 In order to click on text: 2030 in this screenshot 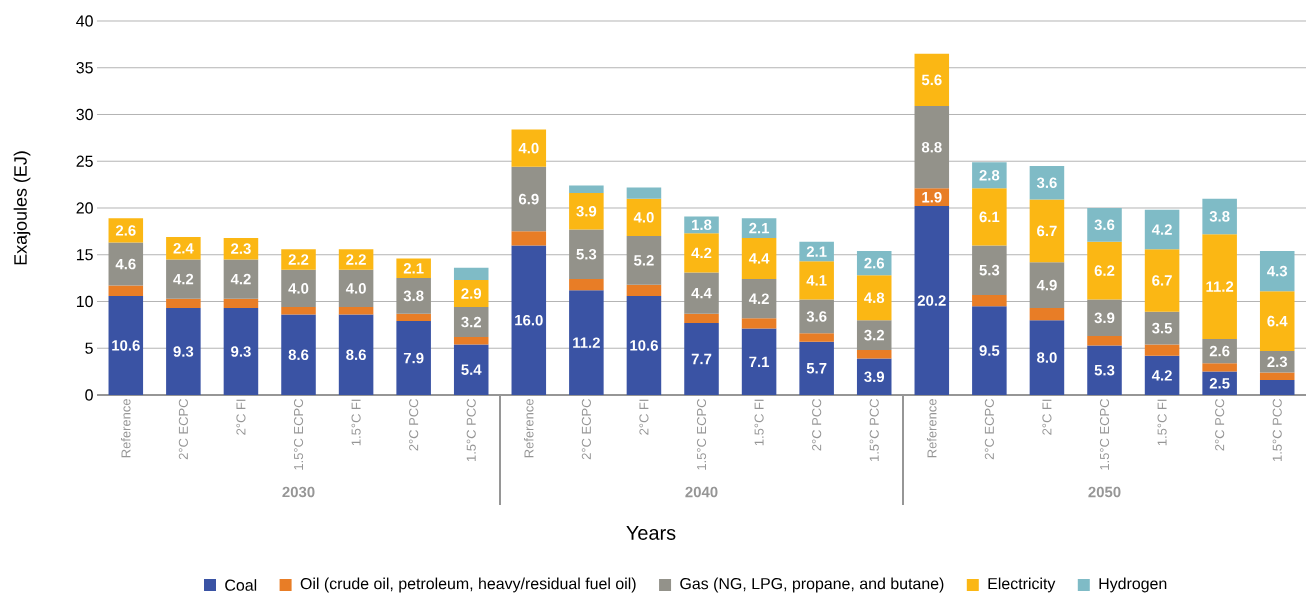, I will do `click(298, 492)`.